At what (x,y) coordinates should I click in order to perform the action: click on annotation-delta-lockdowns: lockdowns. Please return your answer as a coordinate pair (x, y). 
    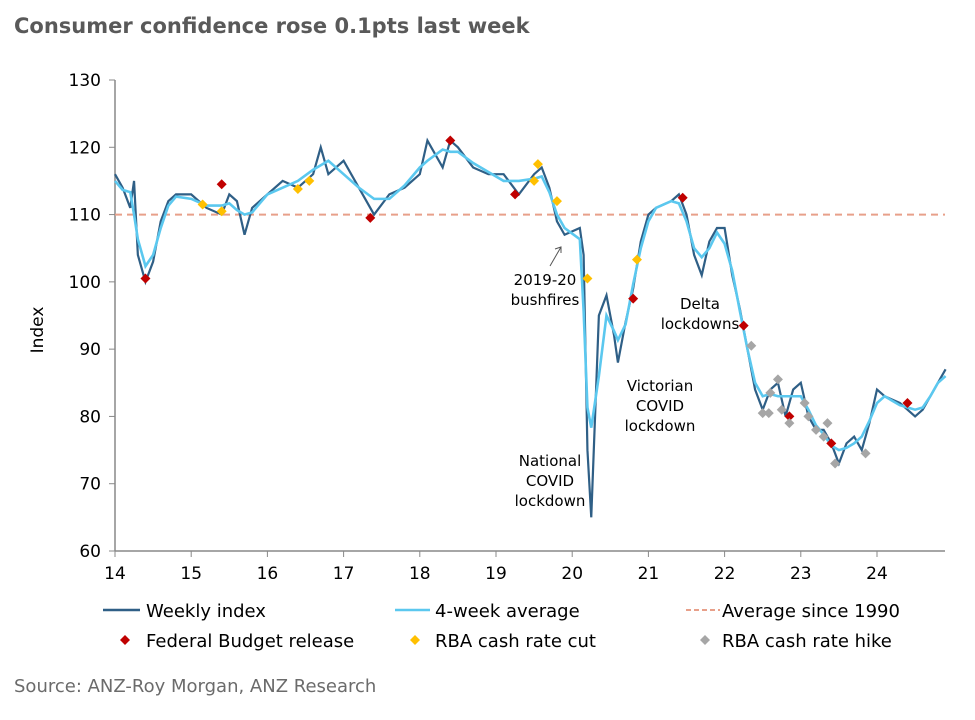
    Looking at the image, I should click on (700, 324).